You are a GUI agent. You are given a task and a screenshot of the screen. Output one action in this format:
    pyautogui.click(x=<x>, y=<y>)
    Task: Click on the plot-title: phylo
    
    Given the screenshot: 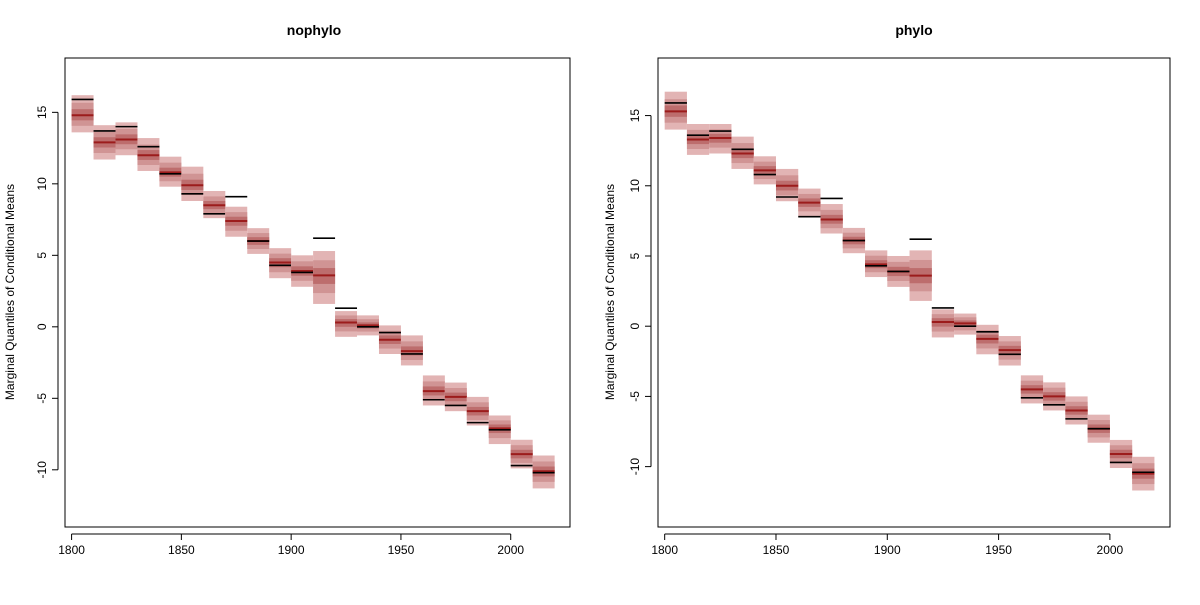 What is the action you would take?
    pyautogui.click(x=913, y=30)
    